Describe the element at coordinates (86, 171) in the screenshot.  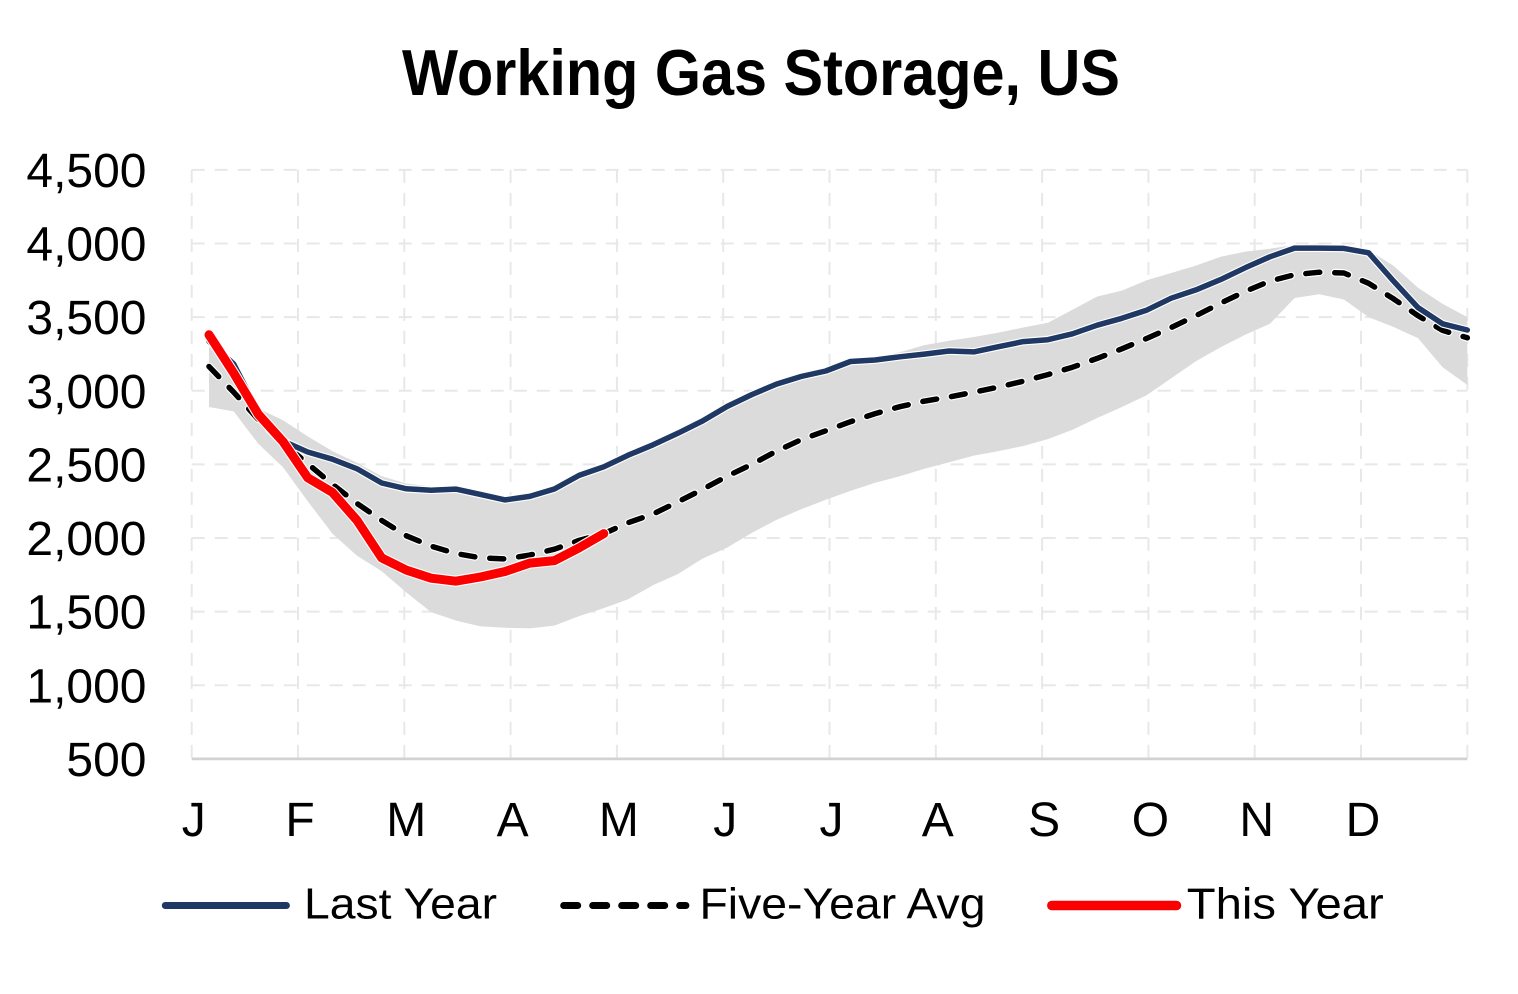
I see `svg-text: 4,500` at that location.